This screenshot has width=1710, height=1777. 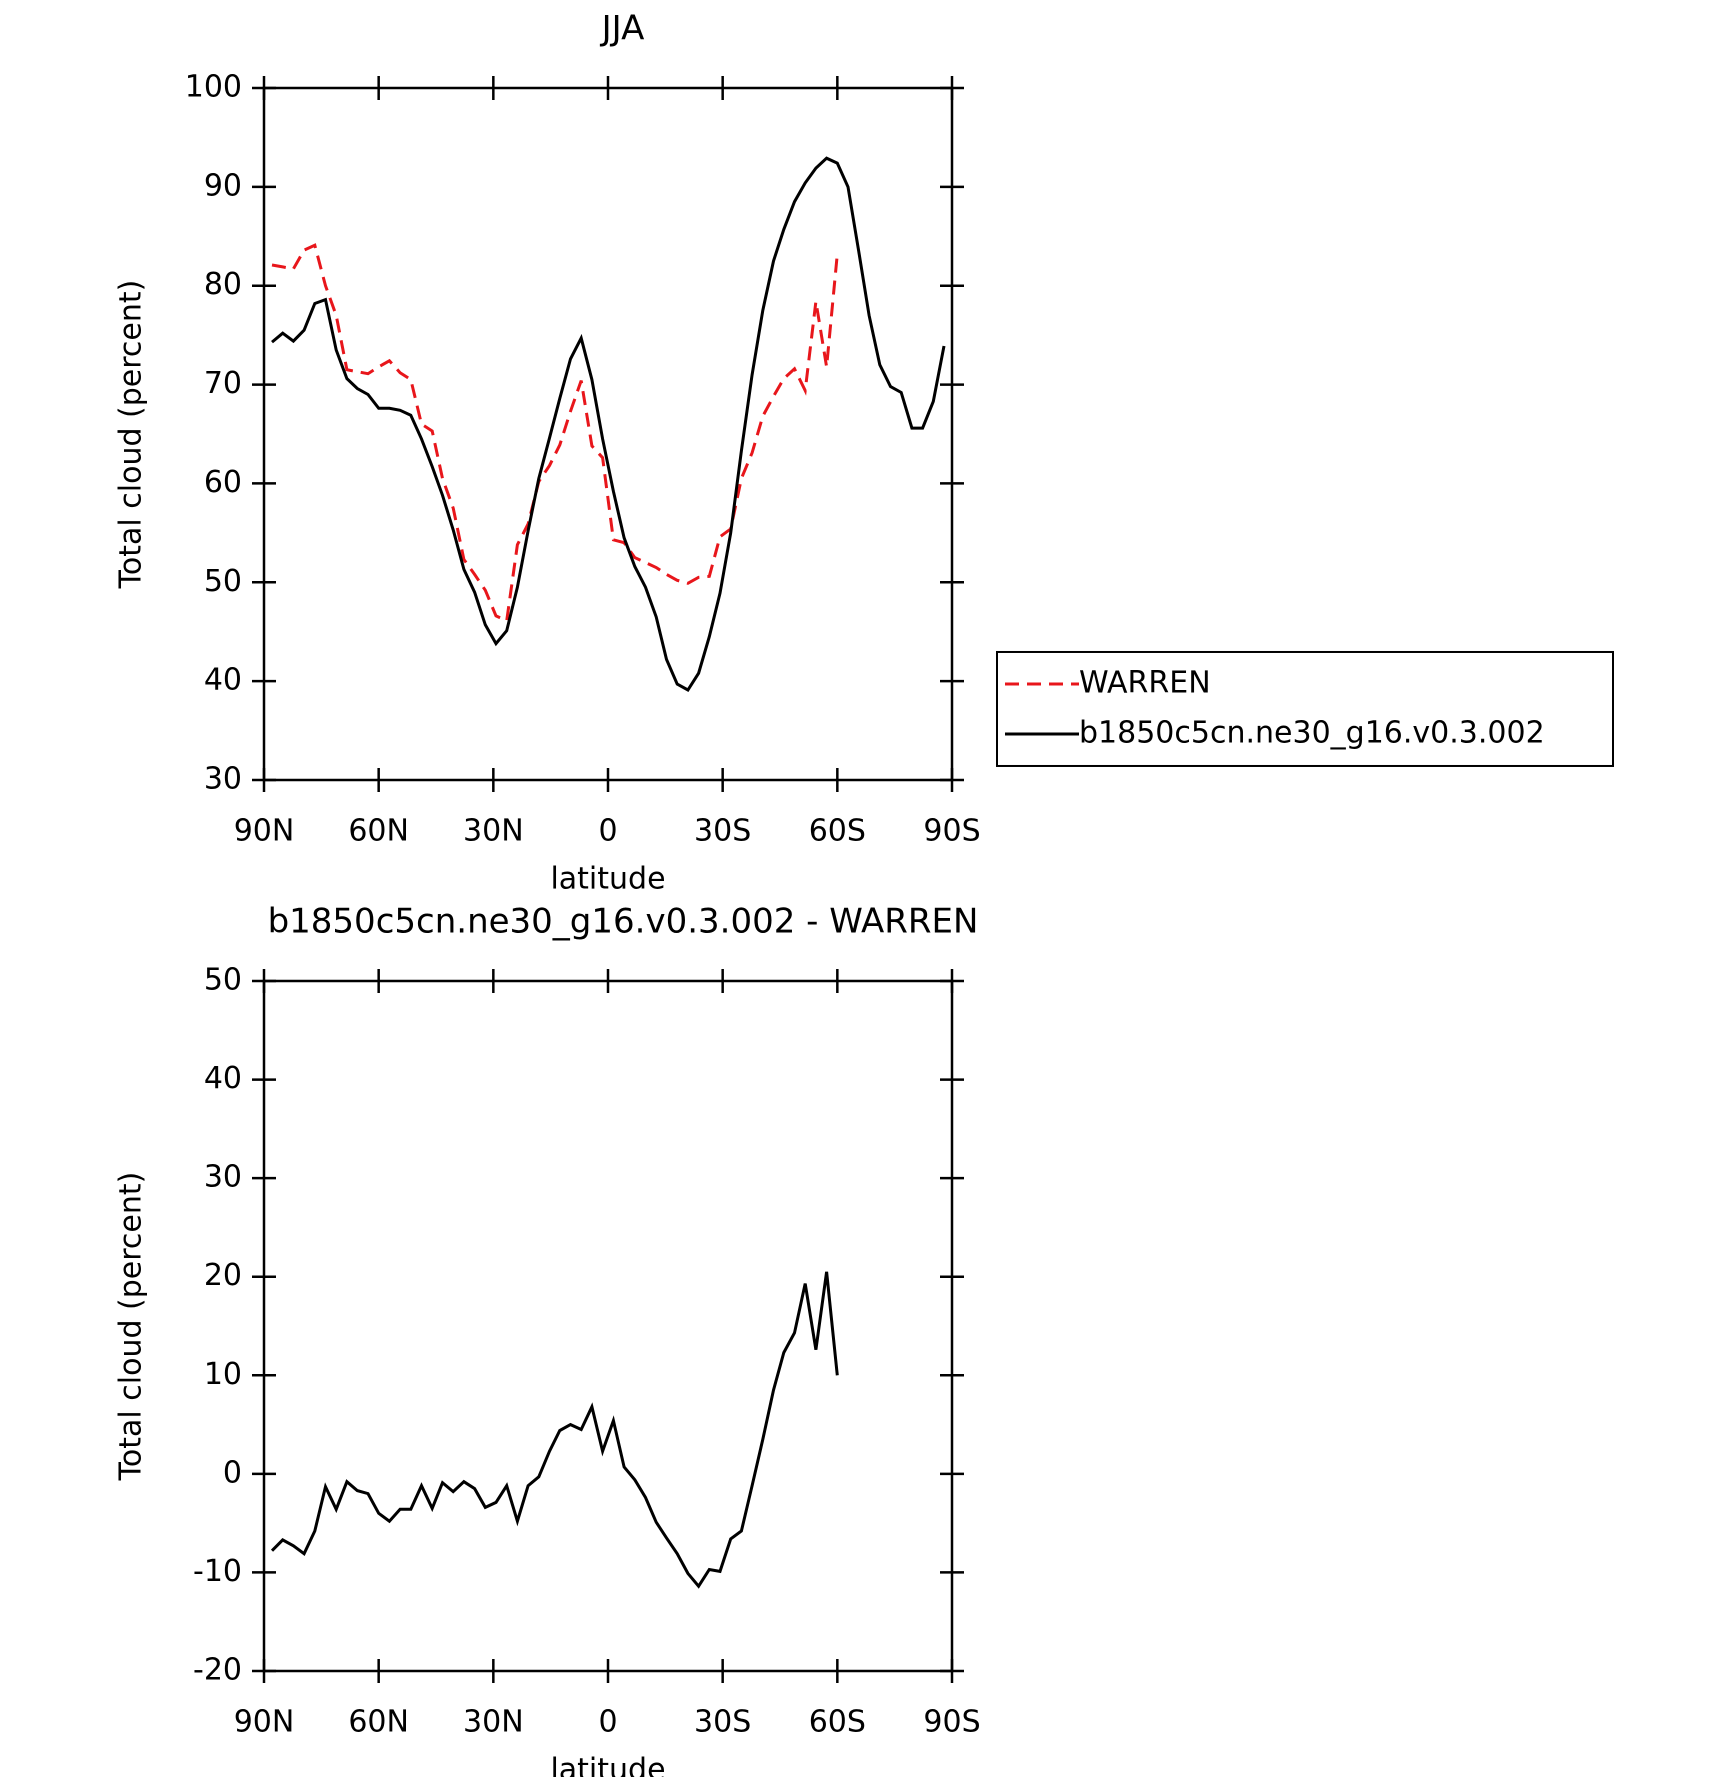 I want to click on y-tick-label: 0, so click(x=232, y=1472).